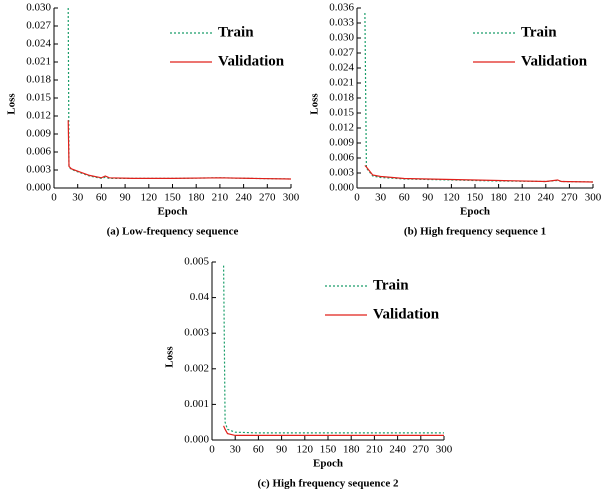  What do you see at coordinates (475, 232) in the screenshot?
I see `caption: (b) High frequency sequence 1` at bounding box center [475, 232].